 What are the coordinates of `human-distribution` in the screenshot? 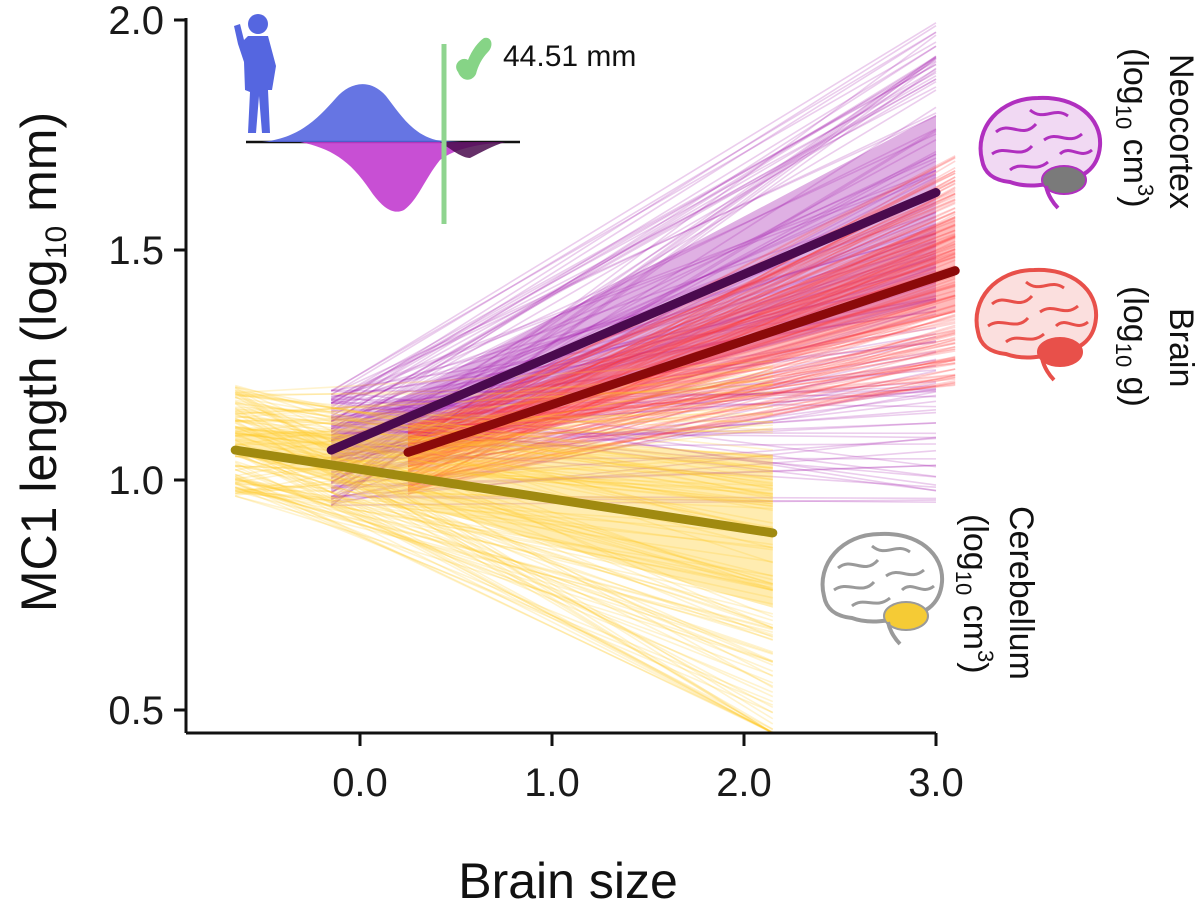 It's located at (381, 113).